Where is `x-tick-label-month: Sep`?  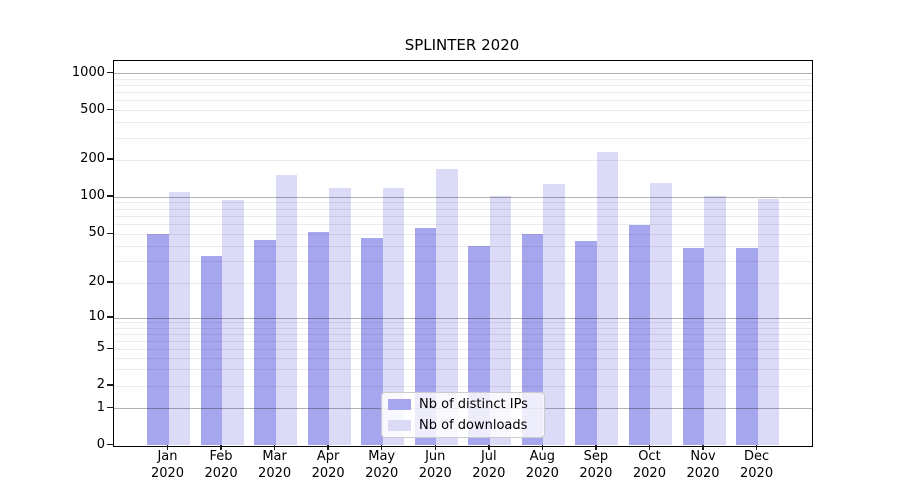 x-tick-label-month: Sep is located at coordinates (596, 456).